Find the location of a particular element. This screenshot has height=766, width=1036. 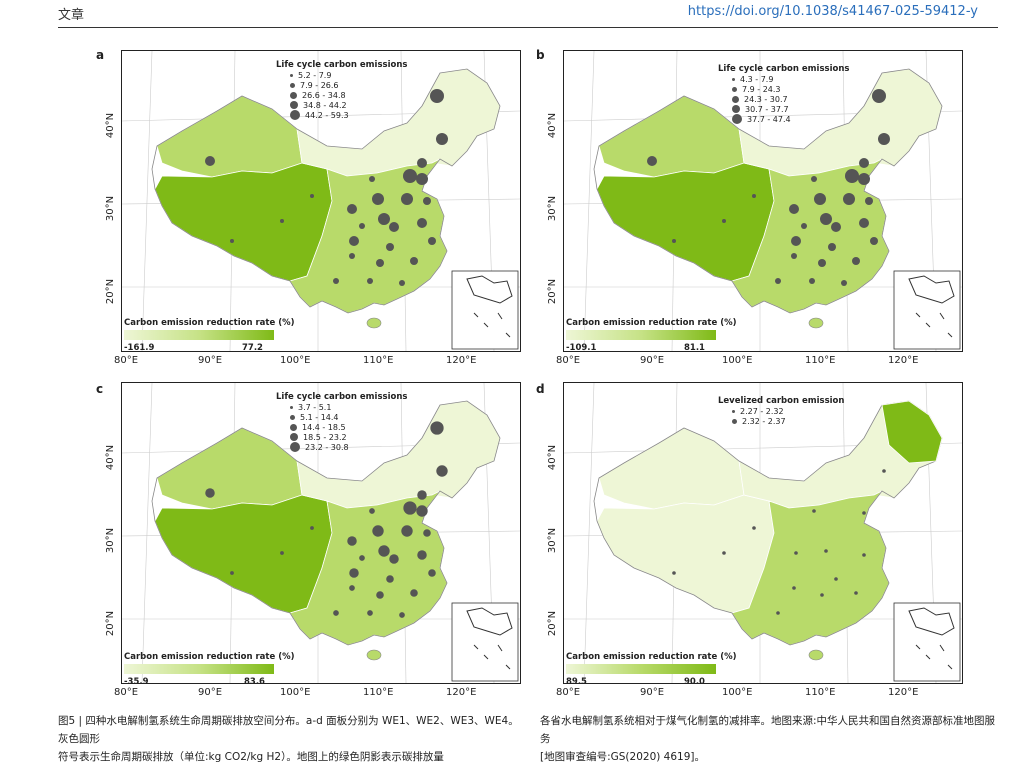

region-west is located at coordinates (671, 468).